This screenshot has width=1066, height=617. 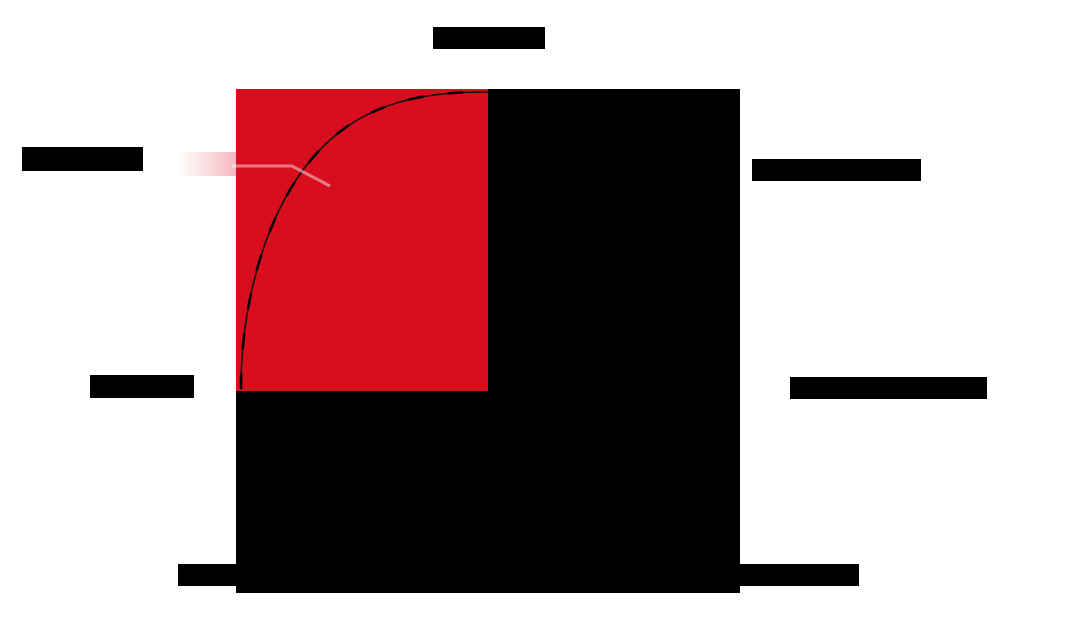 I want to click on label-right-lower, so click(x=888, y=388).